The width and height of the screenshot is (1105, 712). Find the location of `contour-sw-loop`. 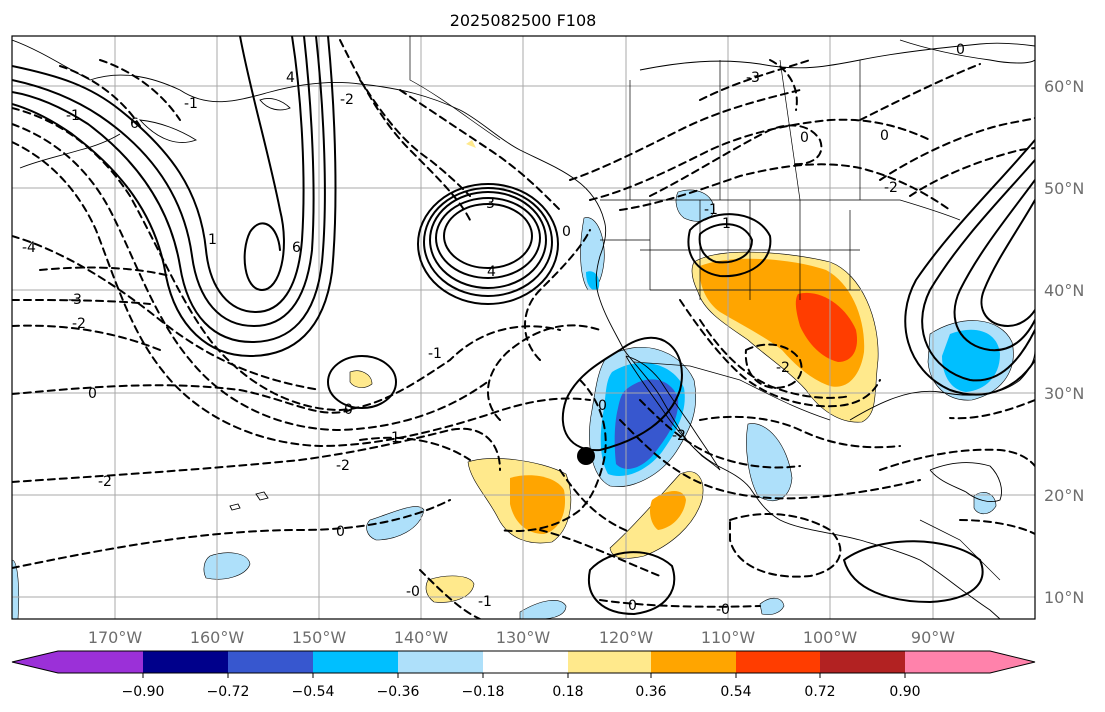

contour-sw-loop is located at coordinates (913, 572).